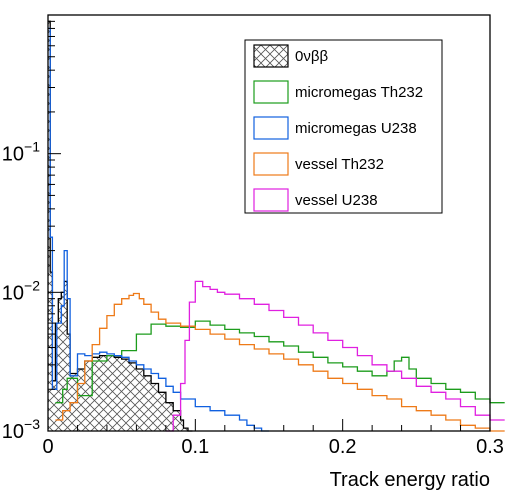 This screenshot has height=503, width=523. Describe the element at coordinates (21, 152) in the screenshot. I see `y-tick-label-2: 10⁻¹` at that location.